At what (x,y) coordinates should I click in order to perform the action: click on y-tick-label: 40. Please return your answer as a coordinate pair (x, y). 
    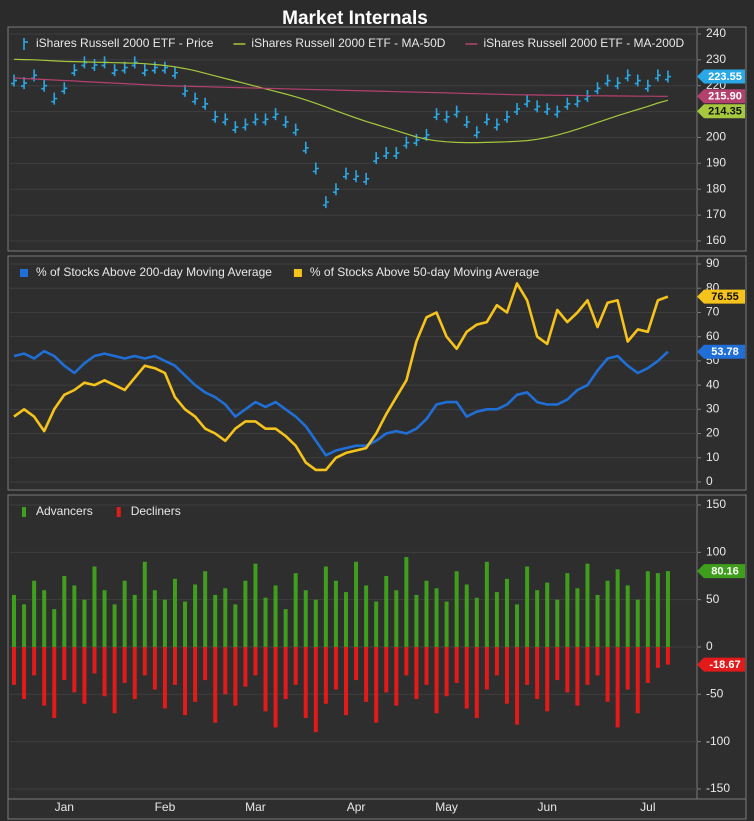
    Looking at the image, I should click on (713, 384).